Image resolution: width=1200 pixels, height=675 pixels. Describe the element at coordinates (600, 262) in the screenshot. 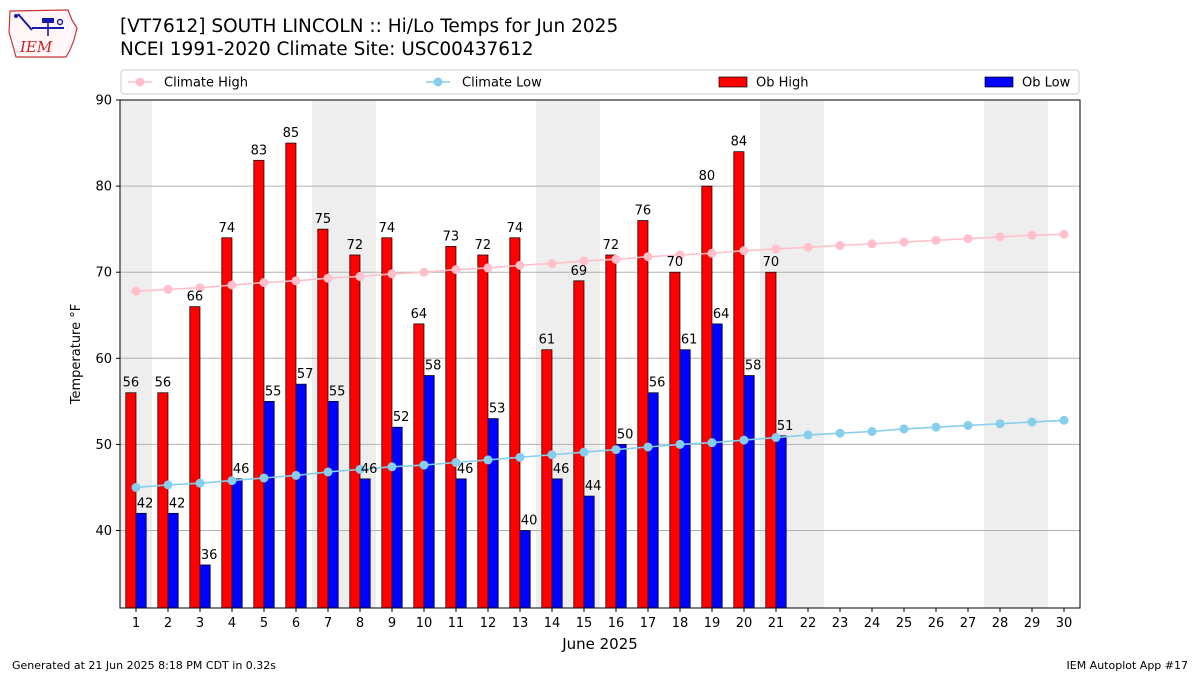

I see `climate-high-line` at that location.